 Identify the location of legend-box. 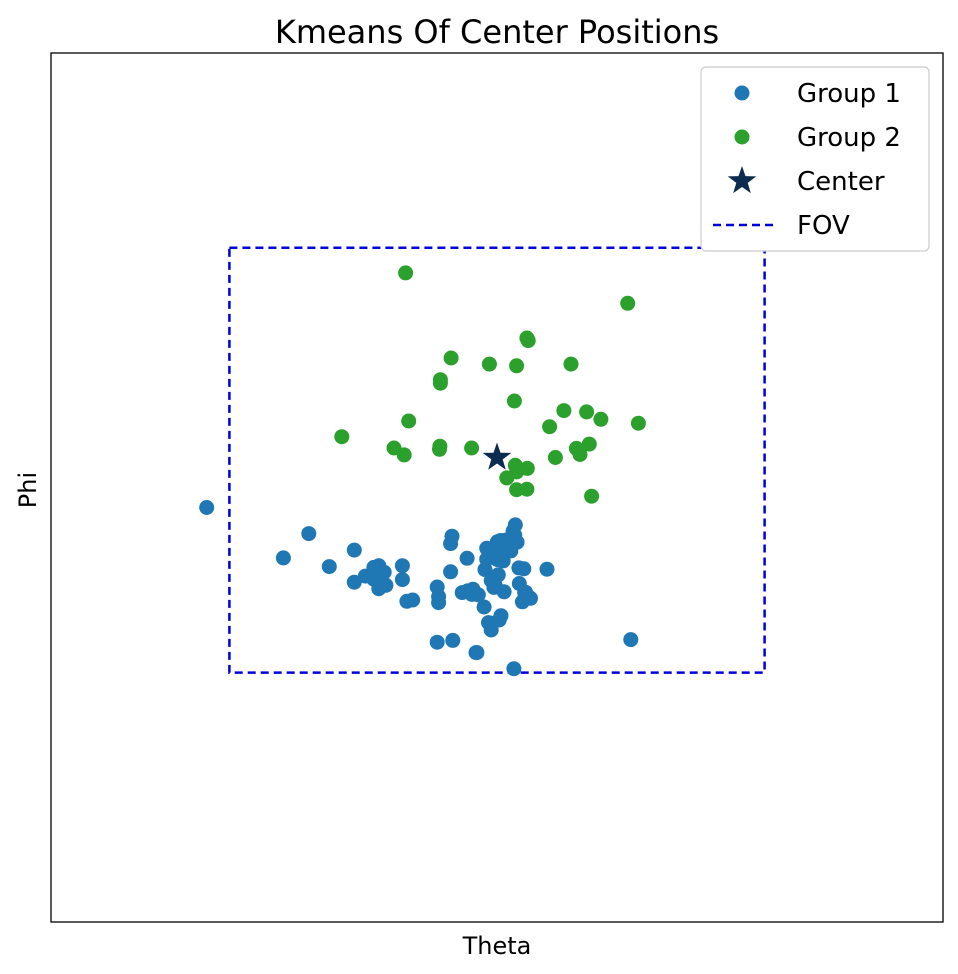
(815, 159).